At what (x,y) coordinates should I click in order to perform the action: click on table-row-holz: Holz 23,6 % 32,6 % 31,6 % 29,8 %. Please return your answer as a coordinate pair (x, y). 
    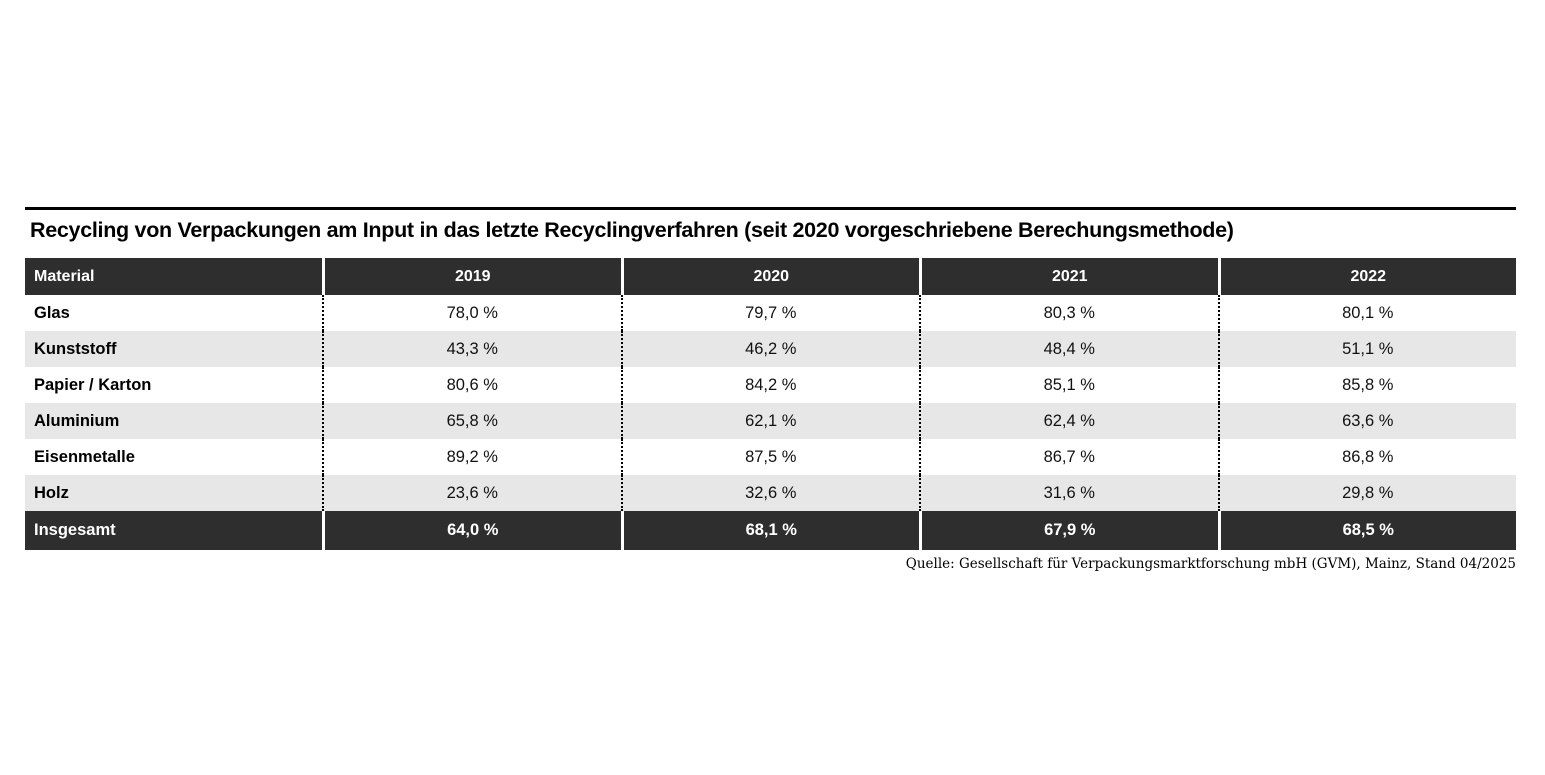
    Looking at the image, I should click on (770, 493).